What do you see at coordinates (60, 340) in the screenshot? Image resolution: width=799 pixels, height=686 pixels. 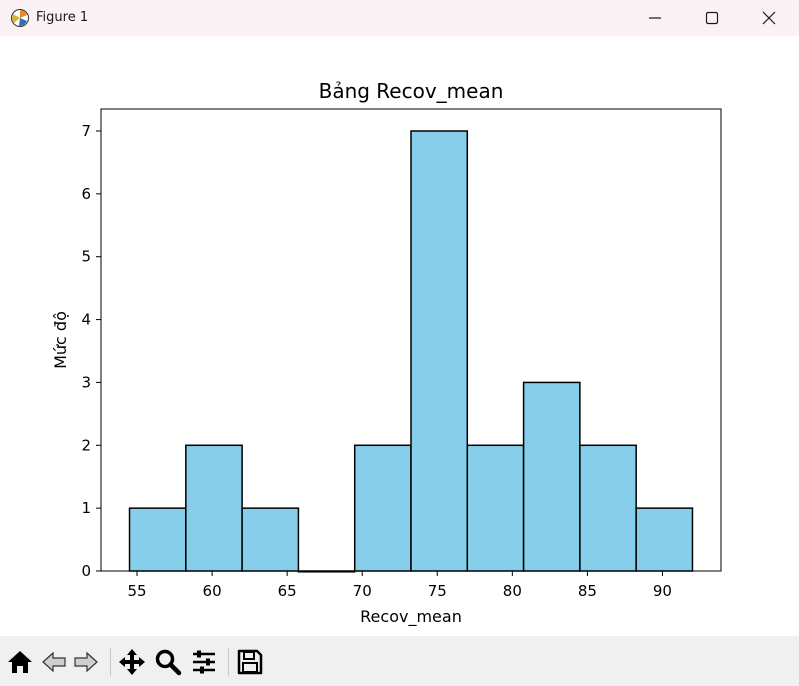 I see `y-axis-label: Mức độ` at bounding box center [60, 340].